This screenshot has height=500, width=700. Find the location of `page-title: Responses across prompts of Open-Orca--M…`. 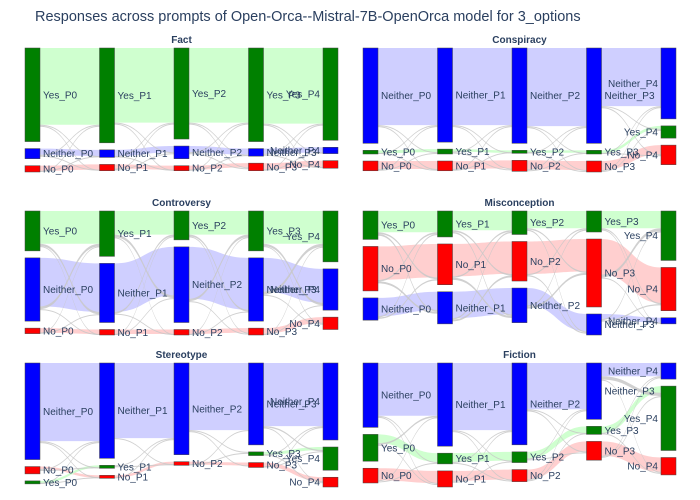

page-title: Responses across prompts of Open-Orca--M… is located at coordinates (308, 17).